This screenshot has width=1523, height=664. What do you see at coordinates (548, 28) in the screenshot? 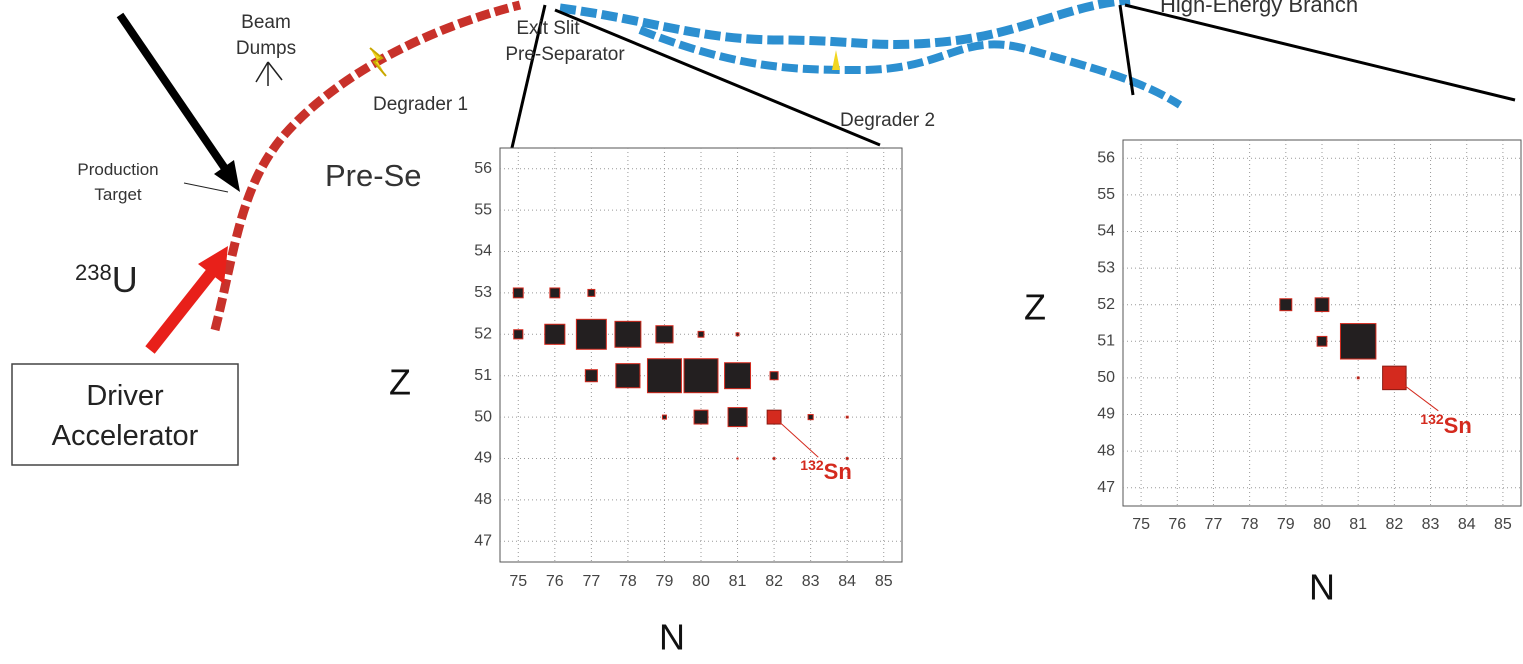
I see `exit-slit-label: Exit Slit` at bounding box center [548, 28].